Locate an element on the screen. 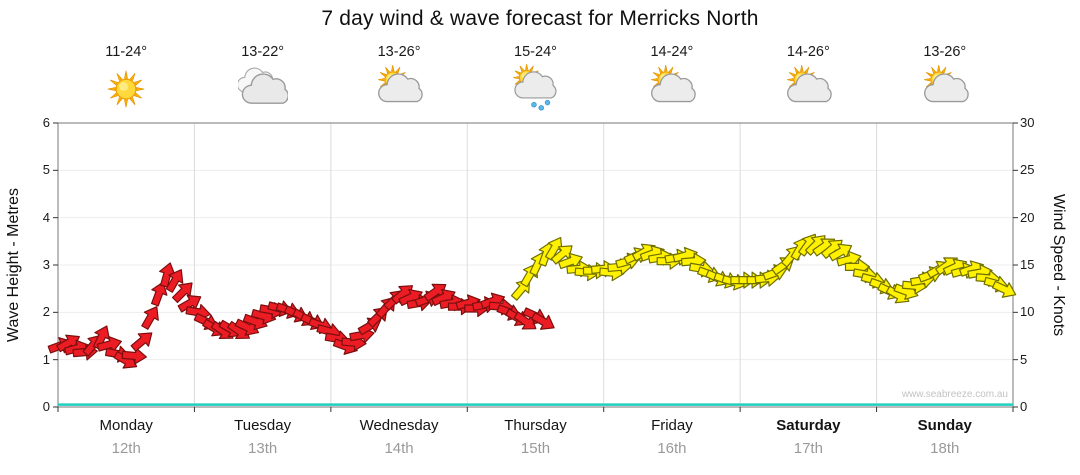 Image resolution: width=1080 pixels, height=475 pixels. temp-range: 11-24° is located at coordinates (126, 52).